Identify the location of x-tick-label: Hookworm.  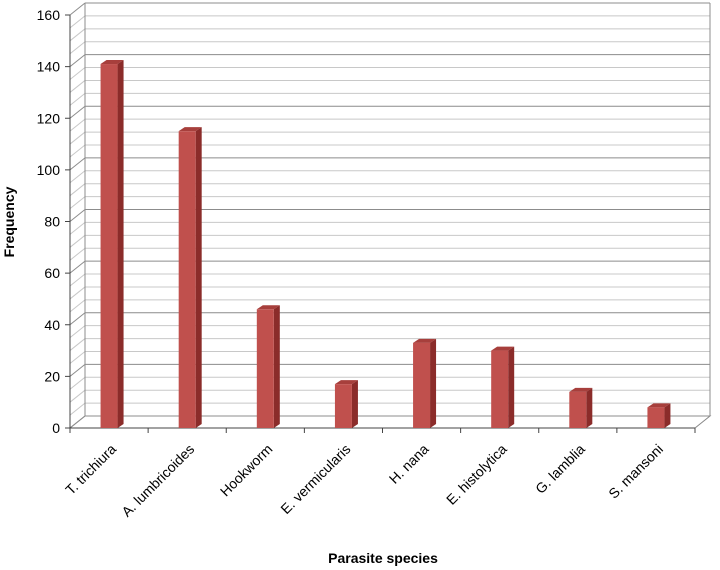
(246, 470).